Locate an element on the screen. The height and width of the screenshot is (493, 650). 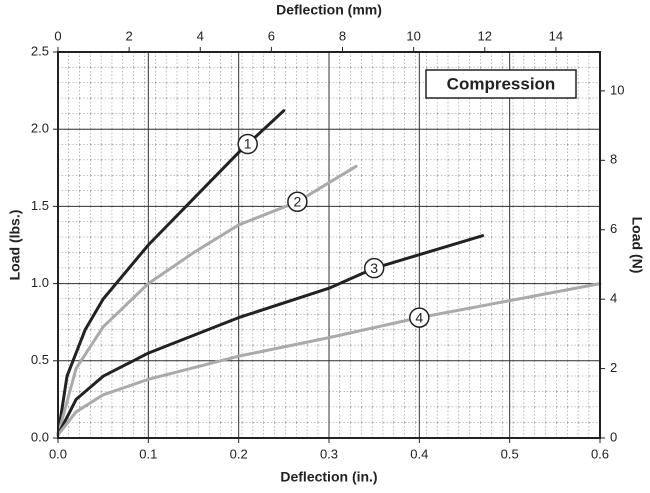
x2-tick-label: 12 is located at coordinates (485, 35).